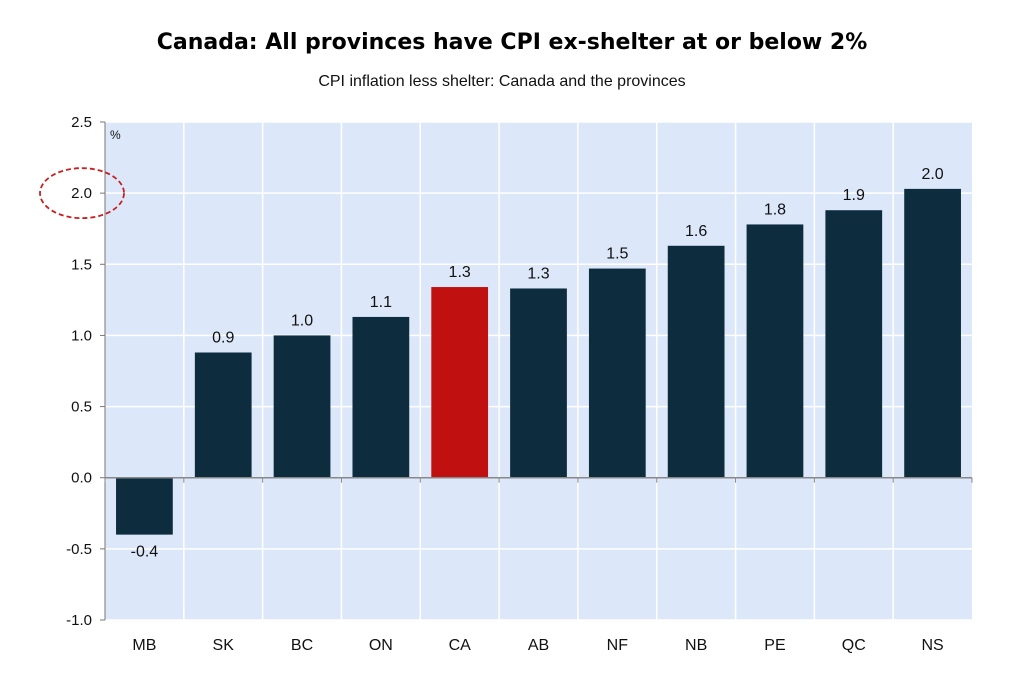 This screenshot has height=684, width=1024. I want to click on x-tick-label: AB, so click(538, 645).